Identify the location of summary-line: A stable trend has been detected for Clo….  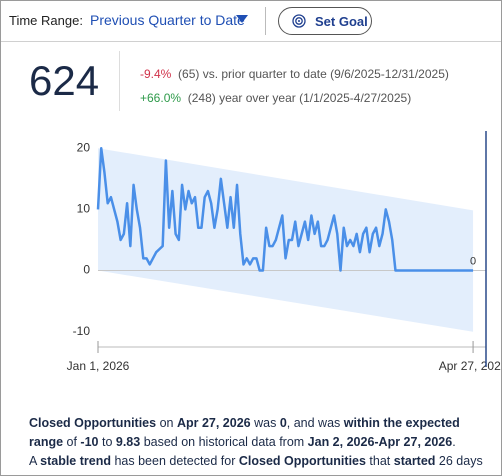
(259, 463).